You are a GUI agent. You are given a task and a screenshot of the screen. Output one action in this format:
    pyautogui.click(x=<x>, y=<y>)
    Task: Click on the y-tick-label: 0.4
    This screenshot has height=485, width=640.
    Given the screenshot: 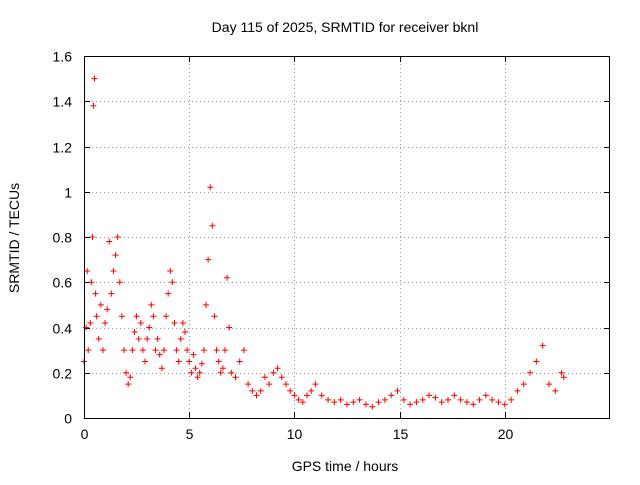 What is the action you would take?
    pyautogui.click(x=63, y=329)
    